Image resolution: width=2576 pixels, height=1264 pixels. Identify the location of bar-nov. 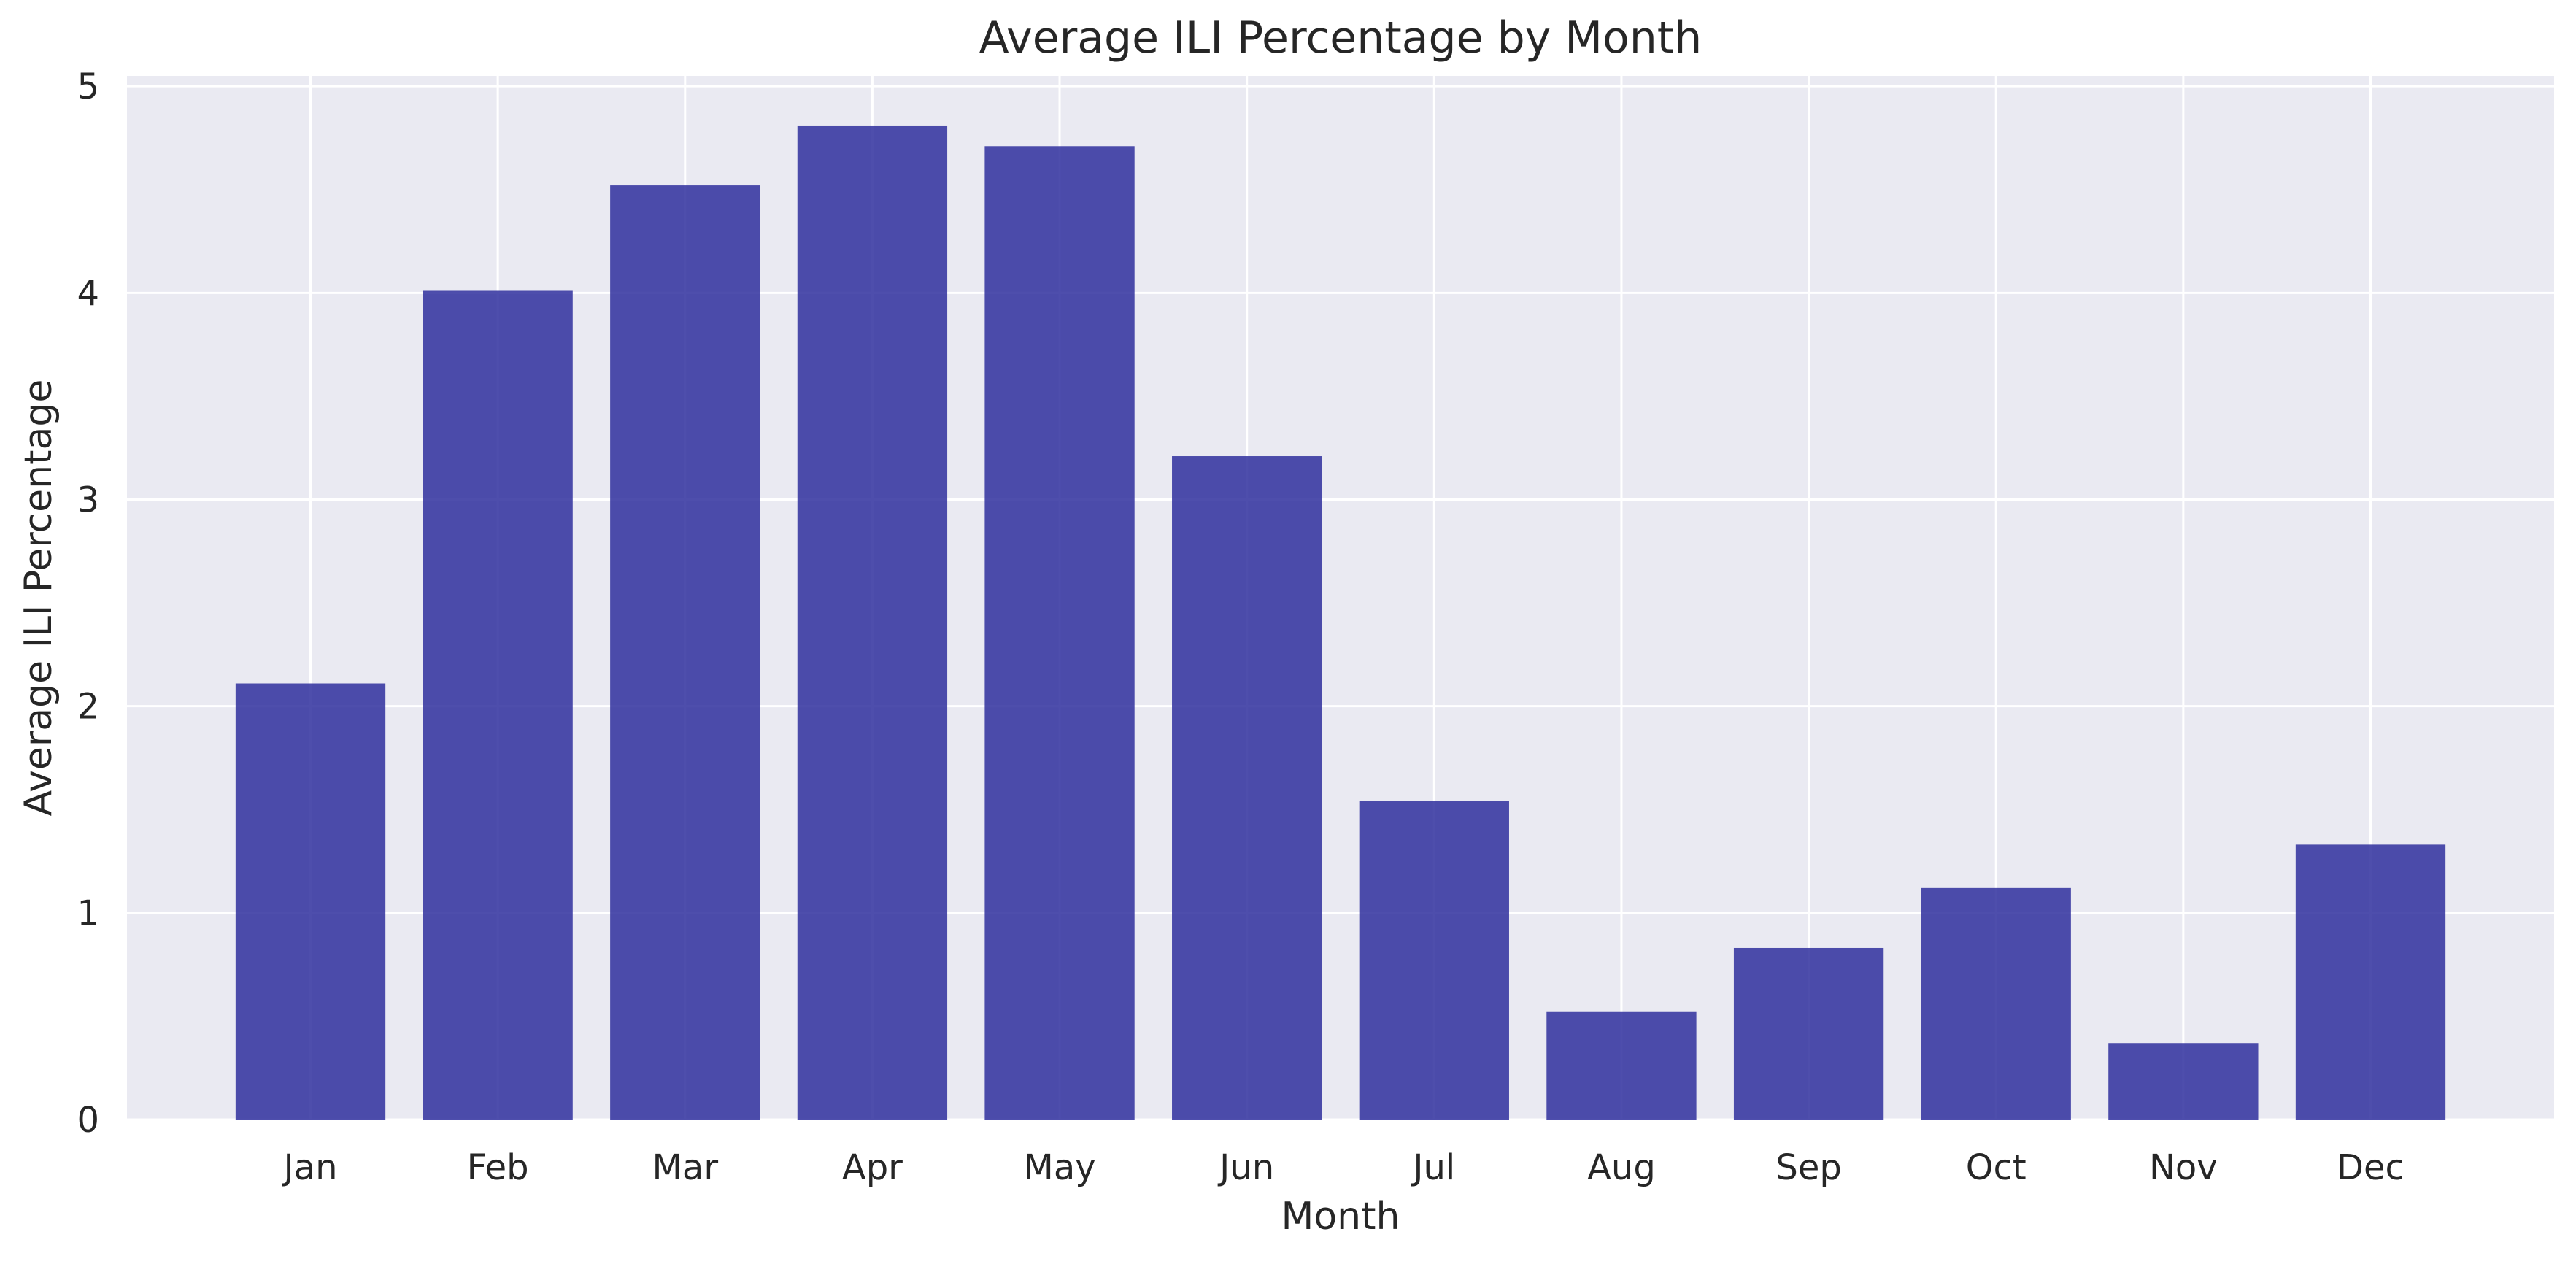
(2183, 1081).